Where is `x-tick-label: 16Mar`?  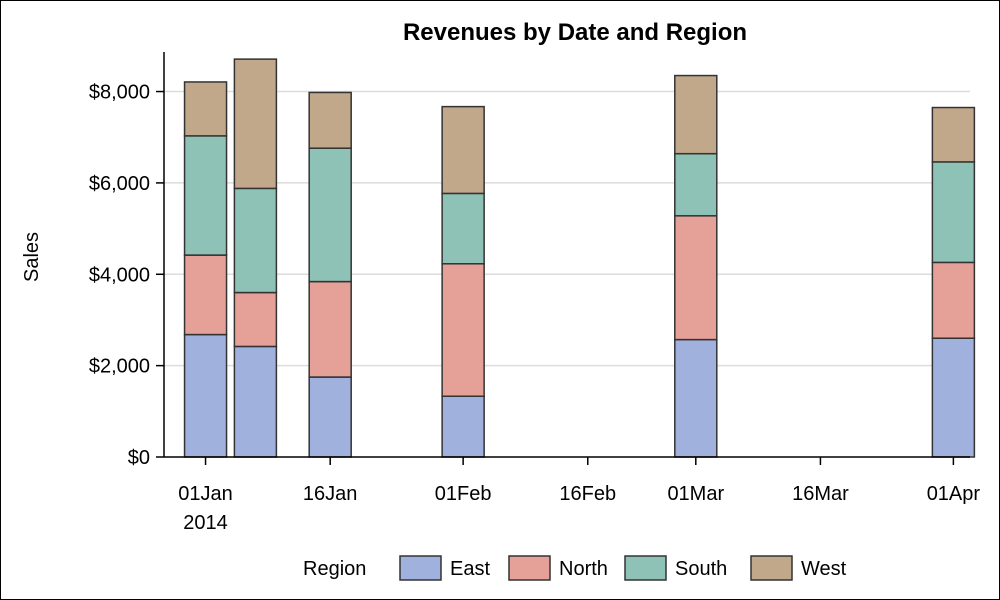 x-tick-label: 16Mar is located at coordinates (820, 494).